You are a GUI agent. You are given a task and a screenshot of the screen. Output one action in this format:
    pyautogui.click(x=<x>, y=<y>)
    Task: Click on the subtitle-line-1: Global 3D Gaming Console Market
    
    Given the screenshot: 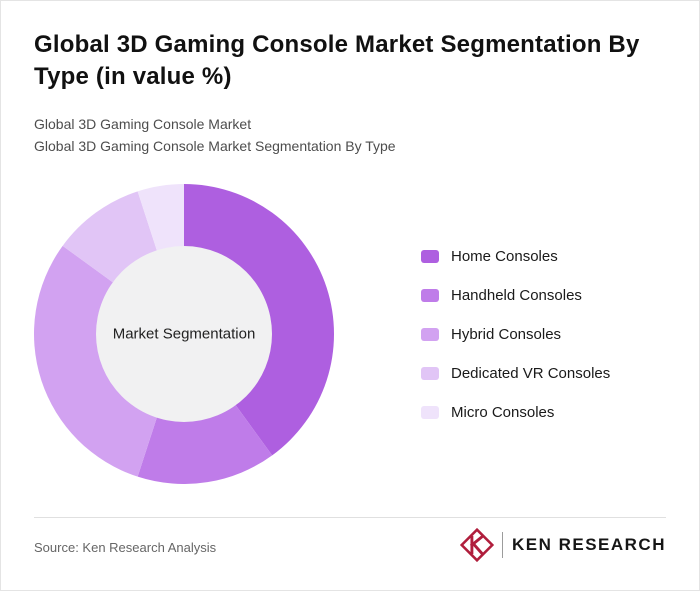 What is the action you would take?
    pyautogui.click(x=143, y=124)
    